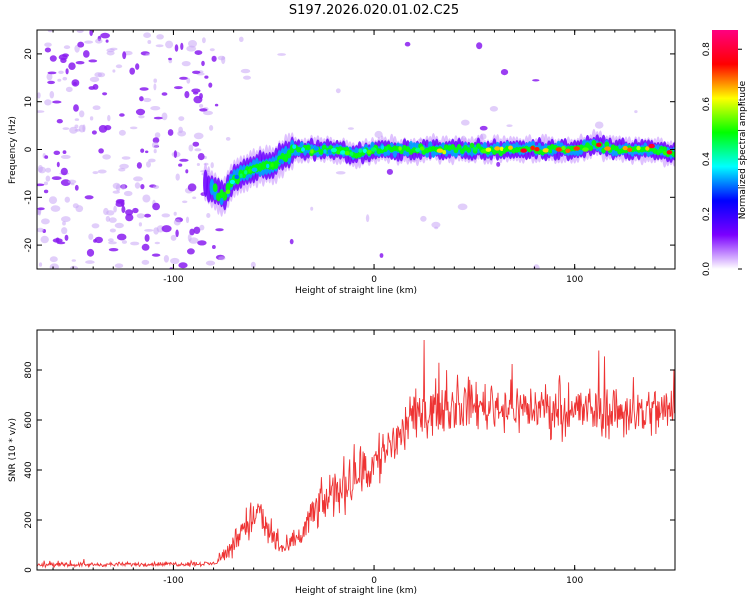  I want to click on colorbar-label: Normalized spectral amplitude, so click(743, 149).